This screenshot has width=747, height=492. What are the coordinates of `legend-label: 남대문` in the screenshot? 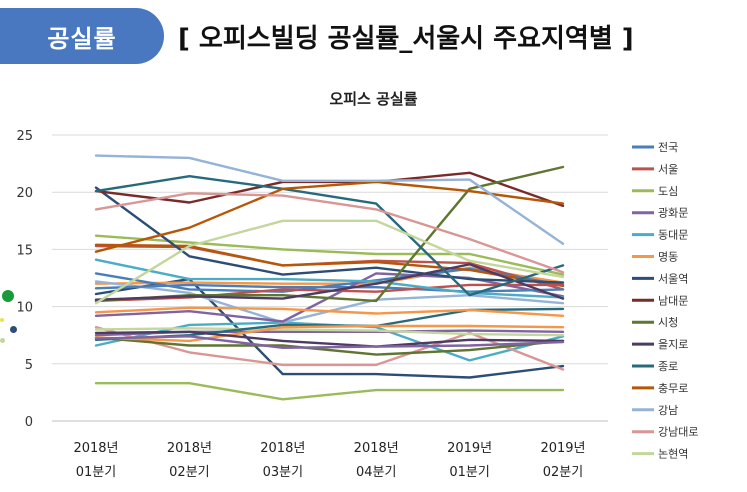 It's located at (673, 300).